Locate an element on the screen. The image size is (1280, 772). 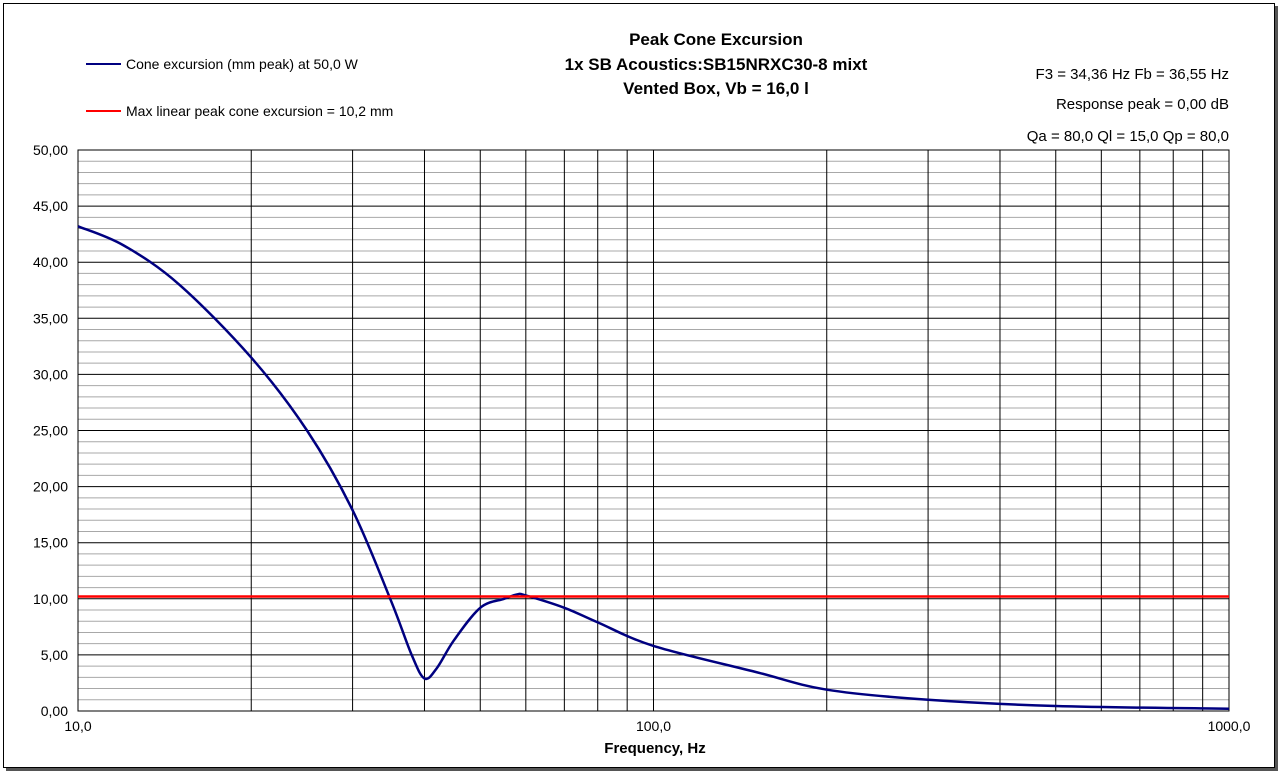
chart-title-line-2: 1x SB Acoustics:SB15NRXC30-8 mixt is located at coordinates (716, 64).